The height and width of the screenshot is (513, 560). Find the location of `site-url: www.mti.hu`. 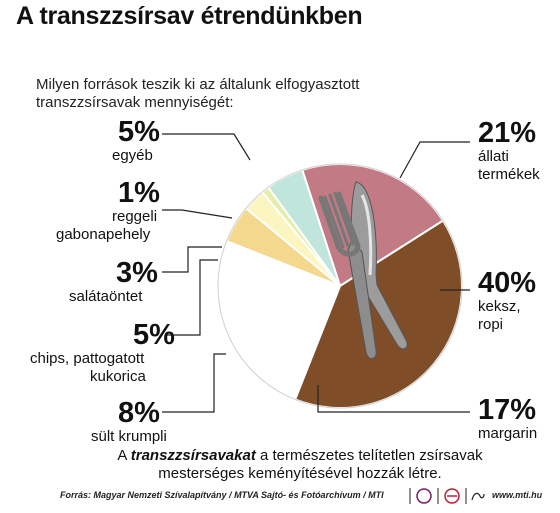

site-url: www.mti.hu is located at coordinates (517, 495).